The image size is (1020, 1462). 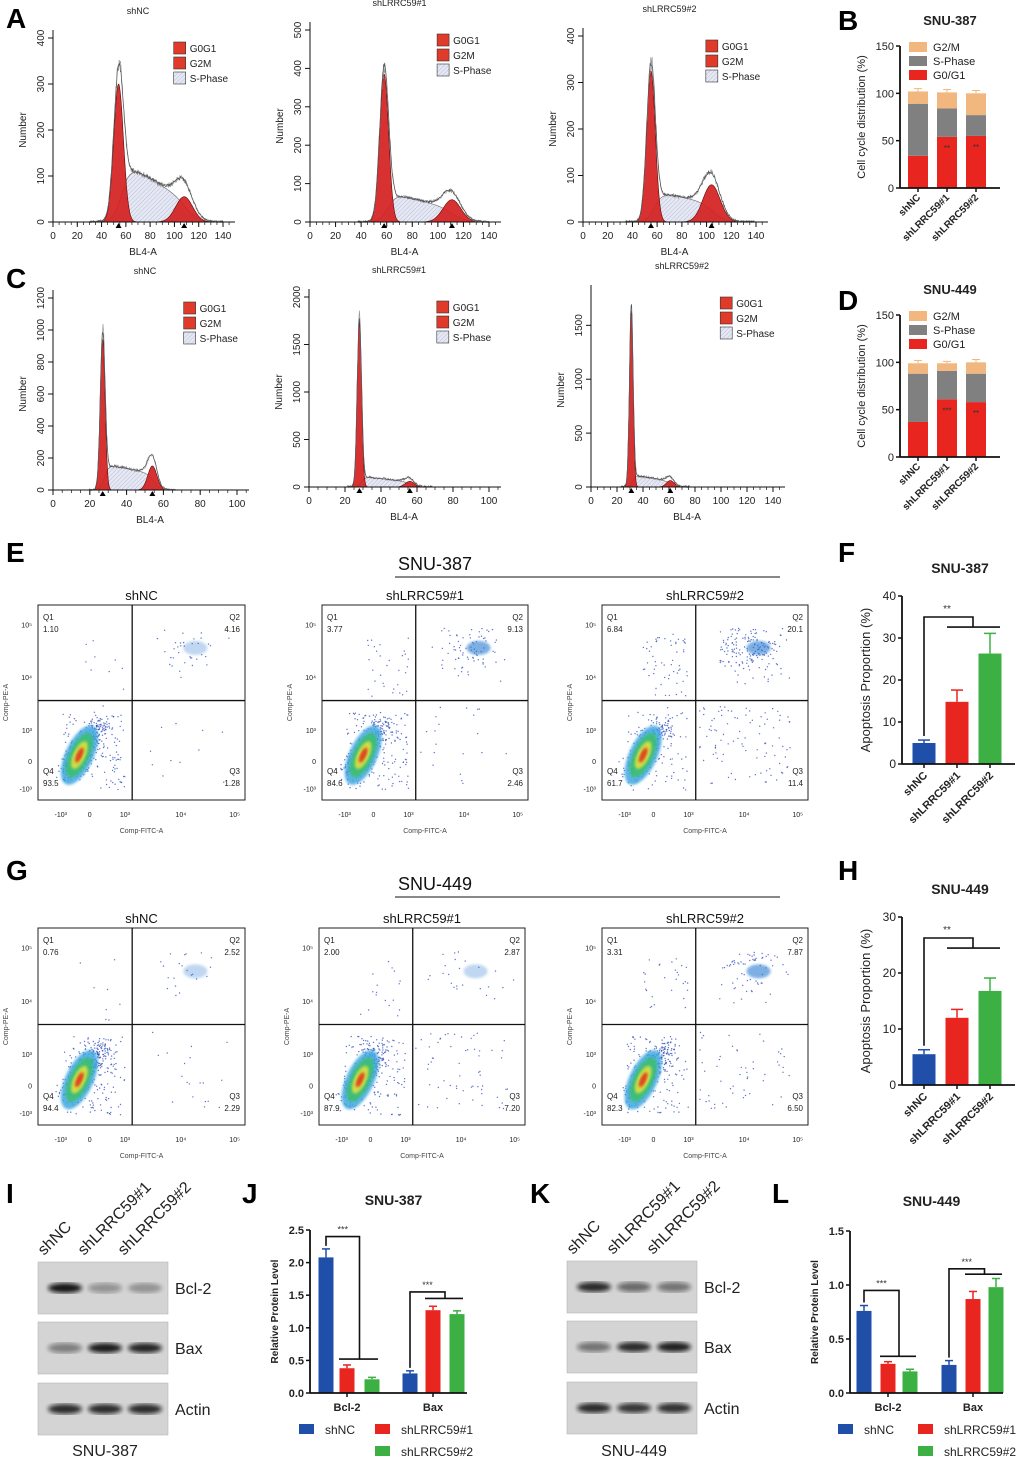 I want to click on legend-label: S-Phase, so click(x=219, y=339).